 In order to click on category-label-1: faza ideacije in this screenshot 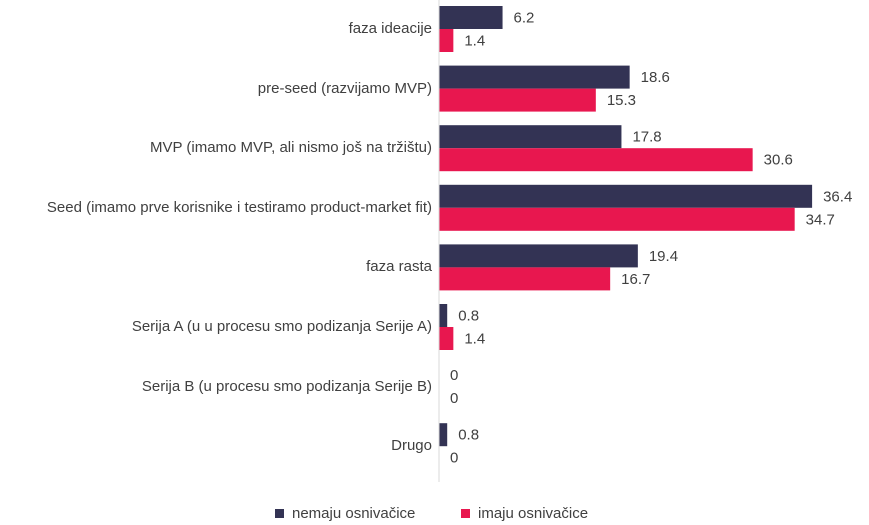, I will do `click(390, 28)`.